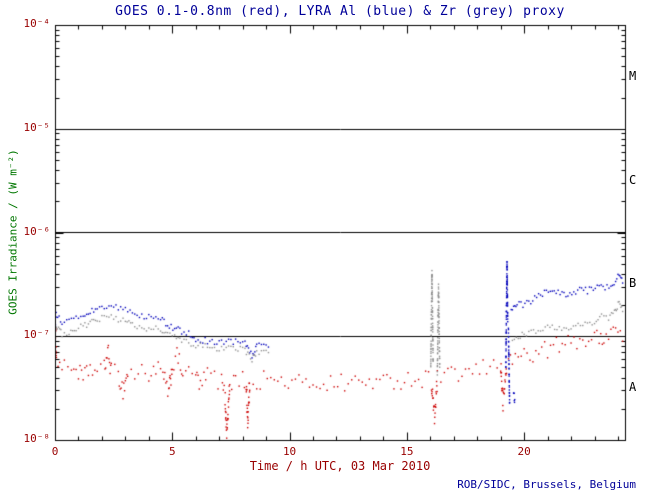 This screenshot has height=500, width=650. I want to click on y-axis-label: GOES Irradiance / (W m⁻²), so click(13, 232).